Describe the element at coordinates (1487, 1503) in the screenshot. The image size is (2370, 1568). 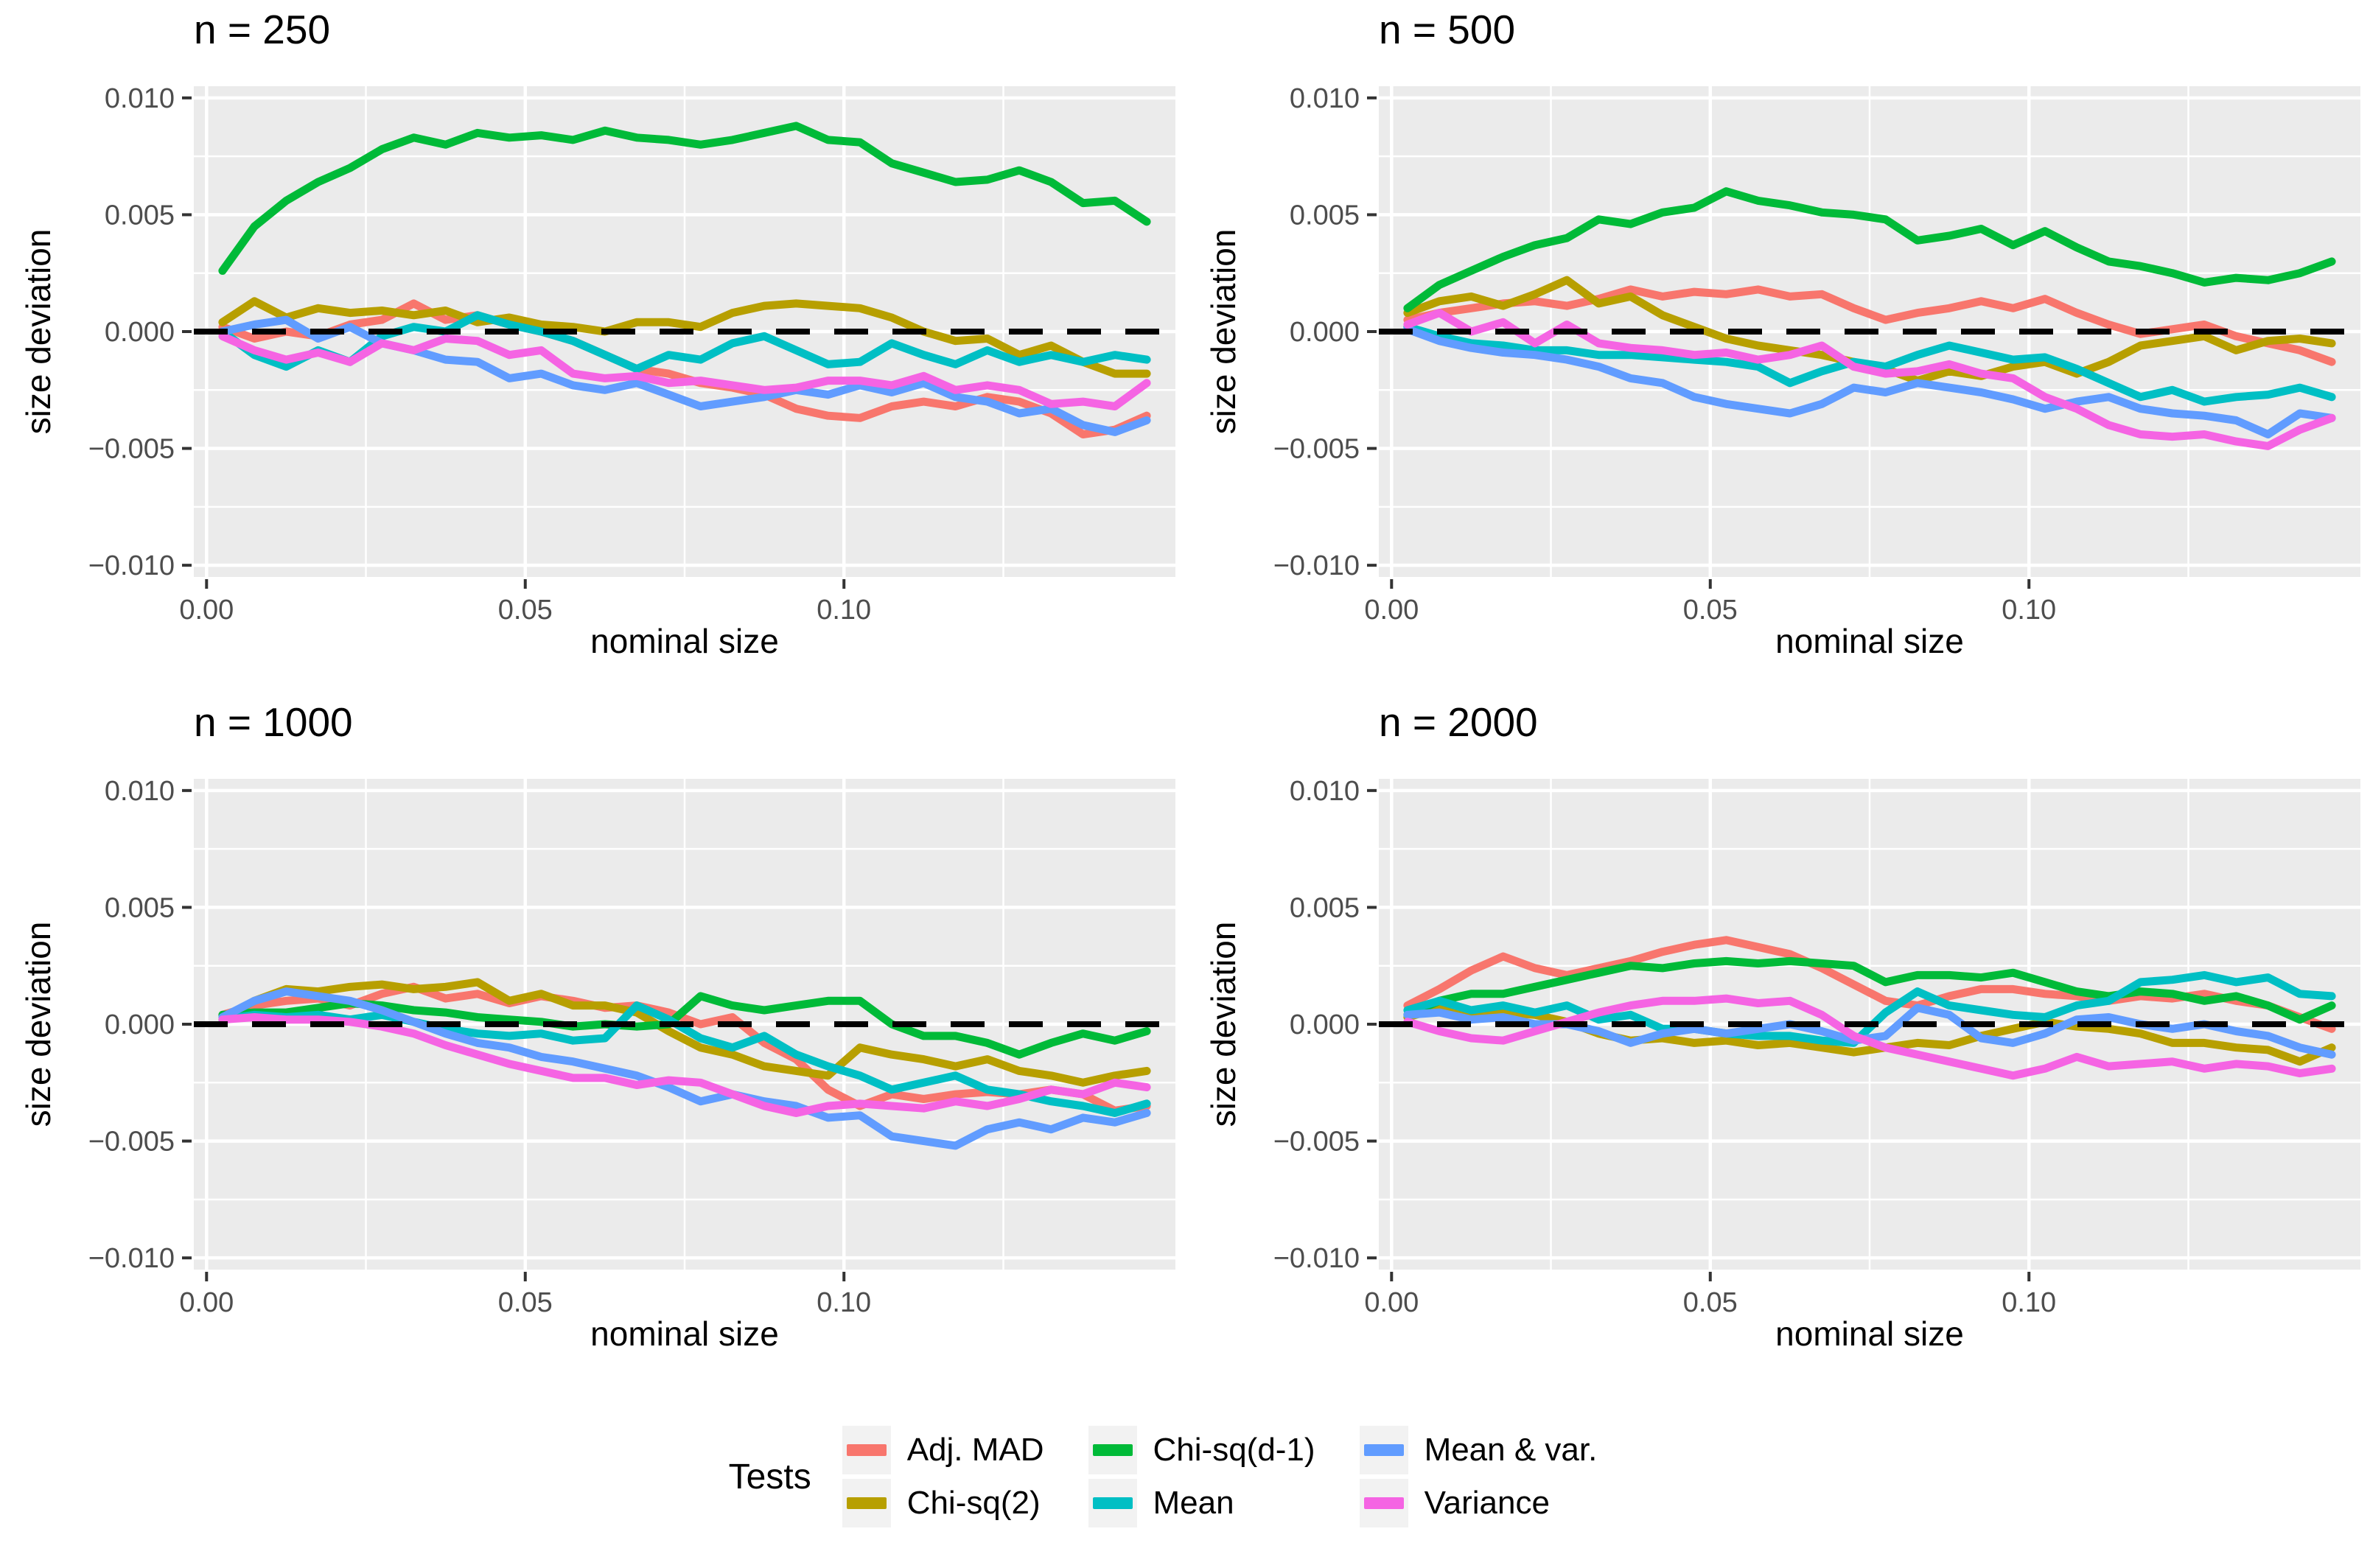
I see `legend-label: Variance` at that location.